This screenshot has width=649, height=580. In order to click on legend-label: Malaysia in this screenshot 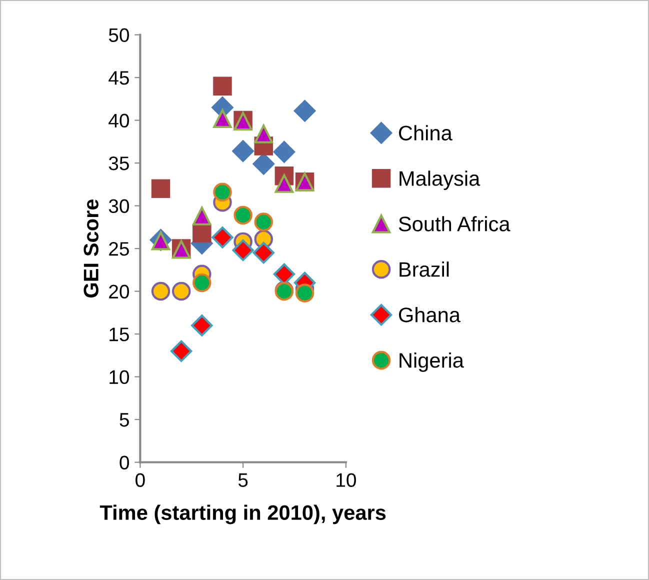, I will do `click(440, 180)`.